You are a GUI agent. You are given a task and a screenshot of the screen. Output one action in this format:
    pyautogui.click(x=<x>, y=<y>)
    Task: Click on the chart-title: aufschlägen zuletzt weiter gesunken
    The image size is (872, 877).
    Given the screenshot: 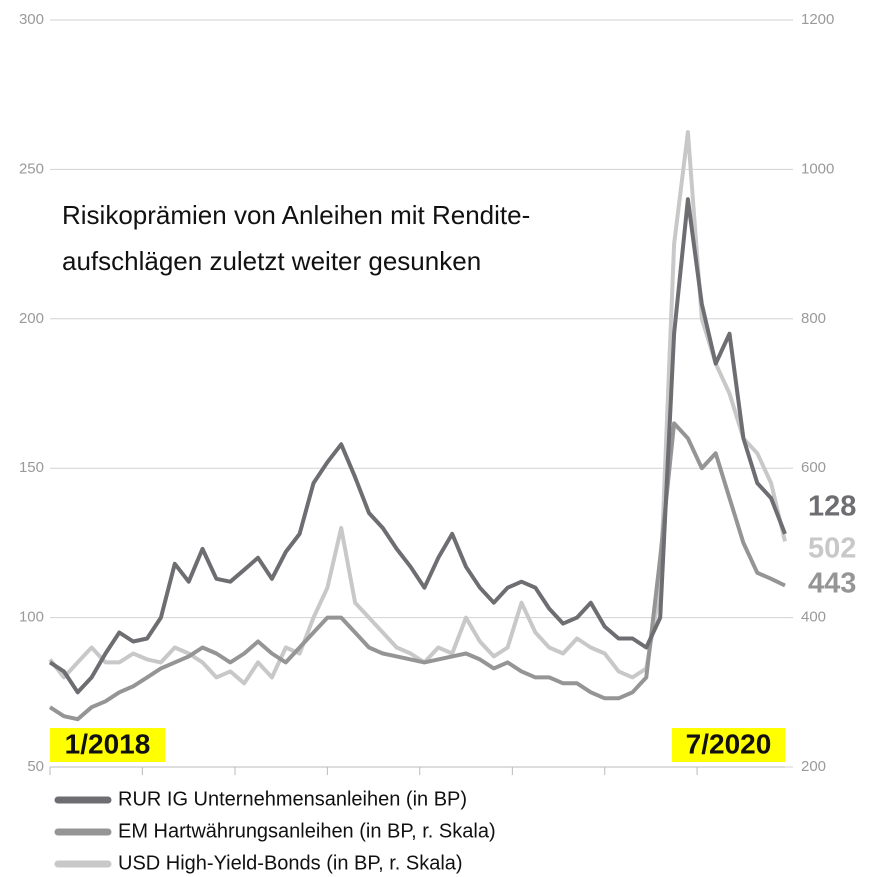 What is the action you would take?
    pyautogui.click(x=271, y=261)
    